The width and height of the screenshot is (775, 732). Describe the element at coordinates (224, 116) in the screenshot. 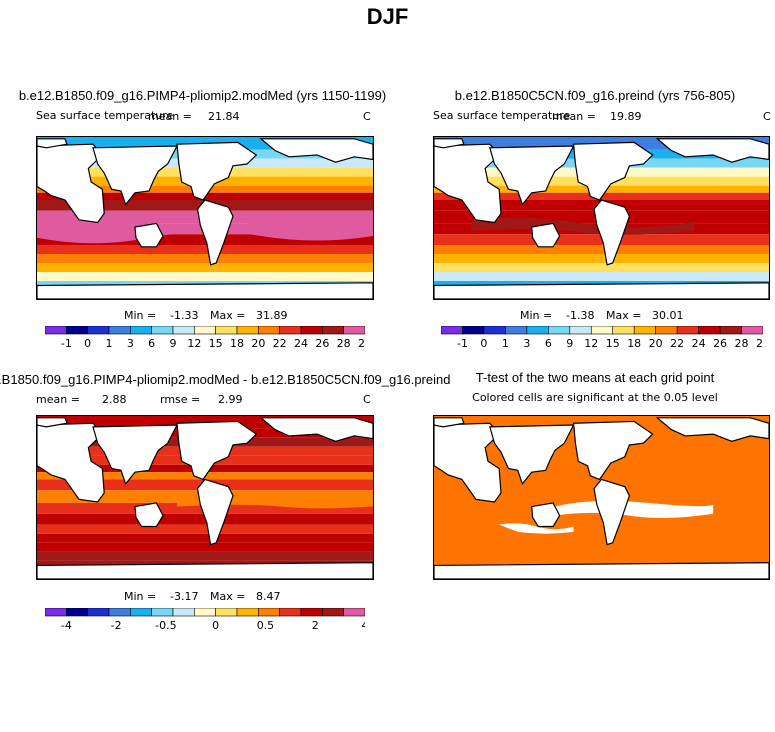

I see `panel1-mean-value: 21.84` at that location.